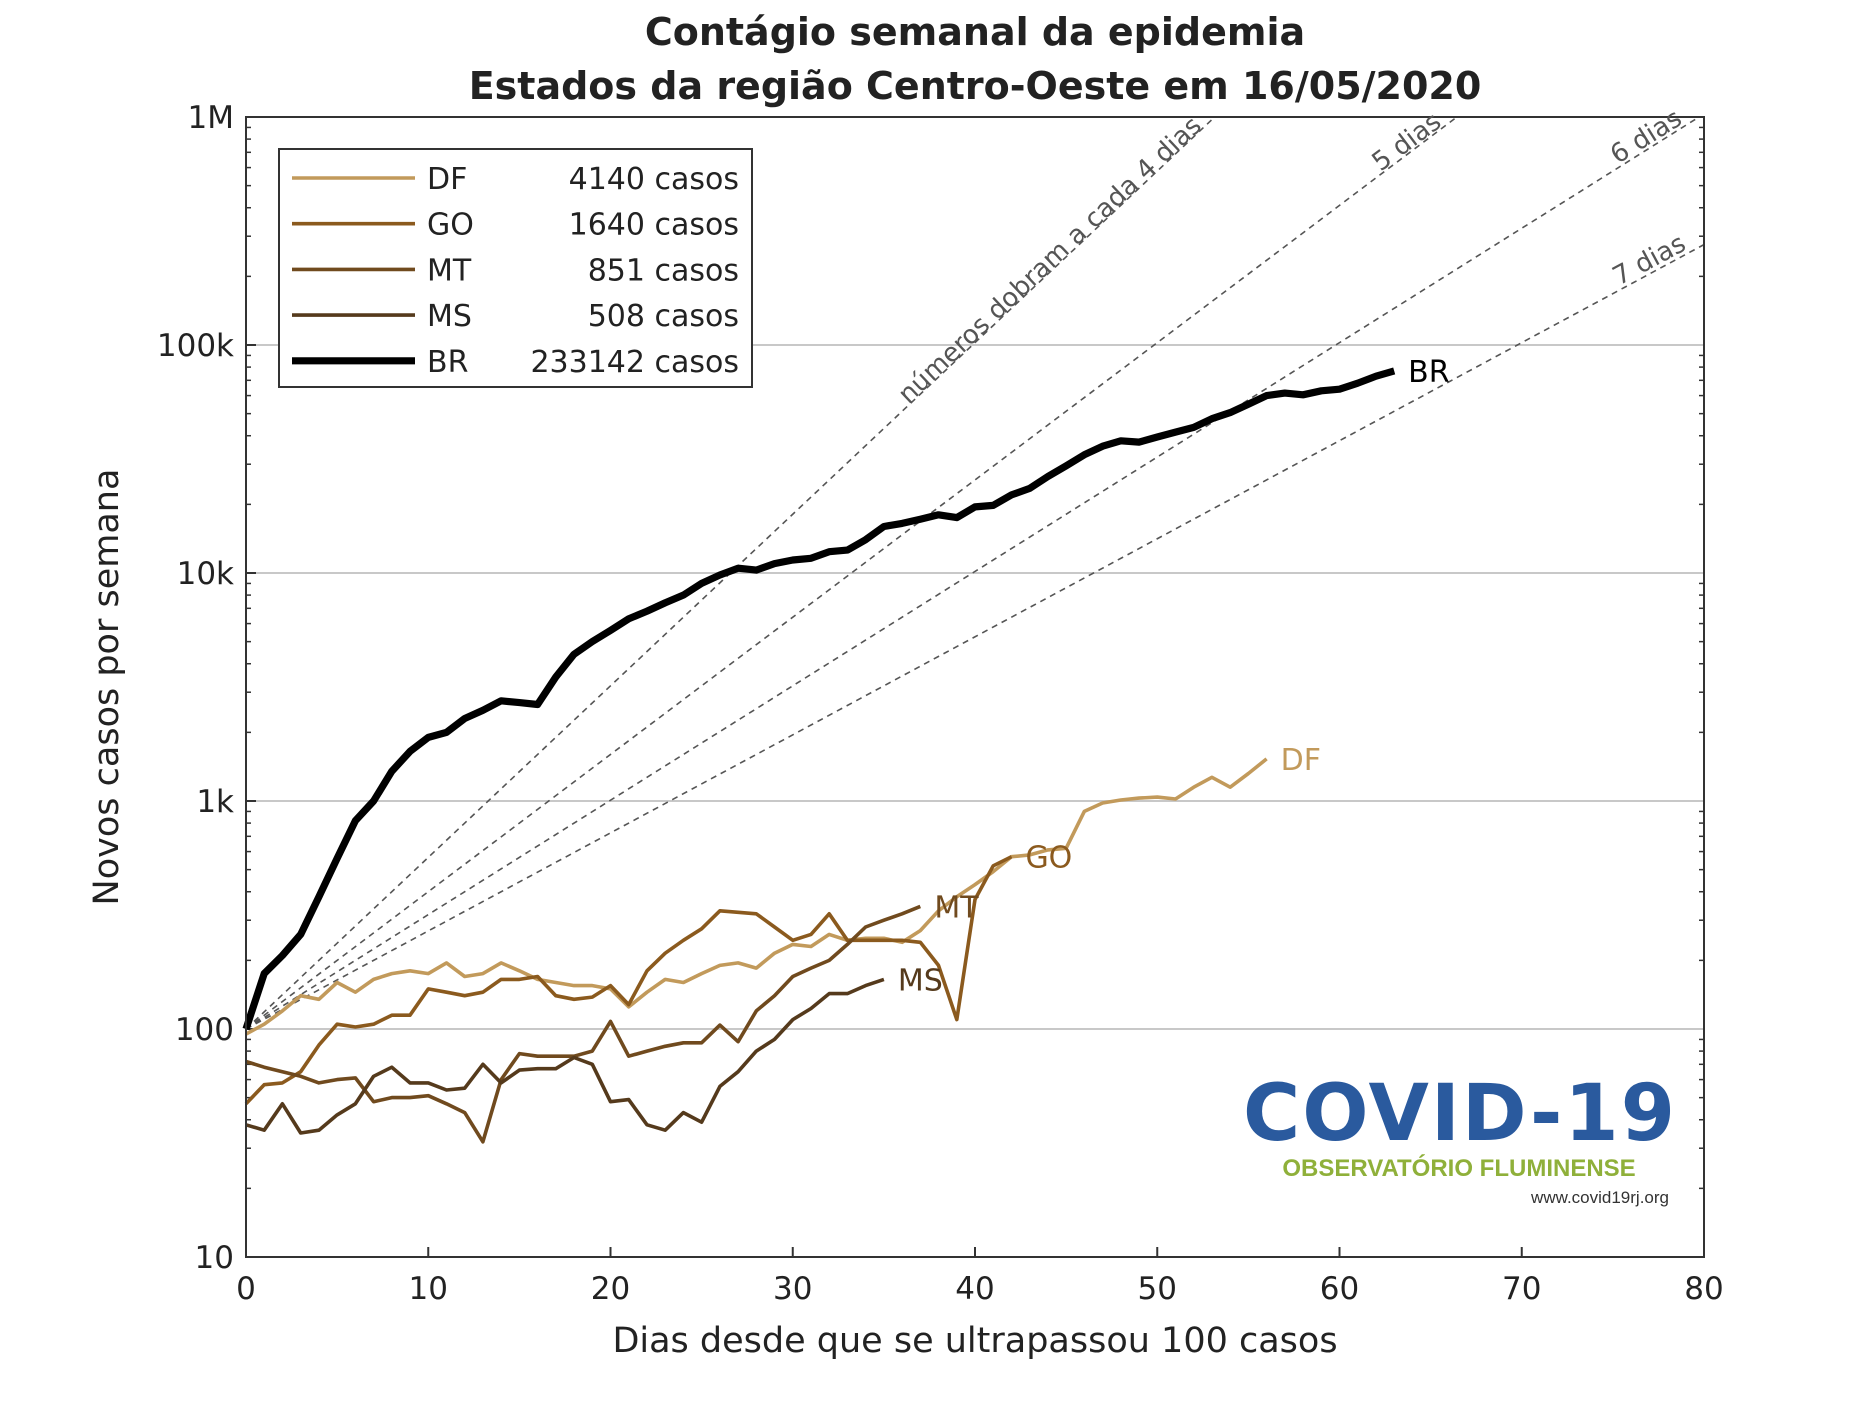  I want to click on x-tick-label: 20, so click(610, 1289).